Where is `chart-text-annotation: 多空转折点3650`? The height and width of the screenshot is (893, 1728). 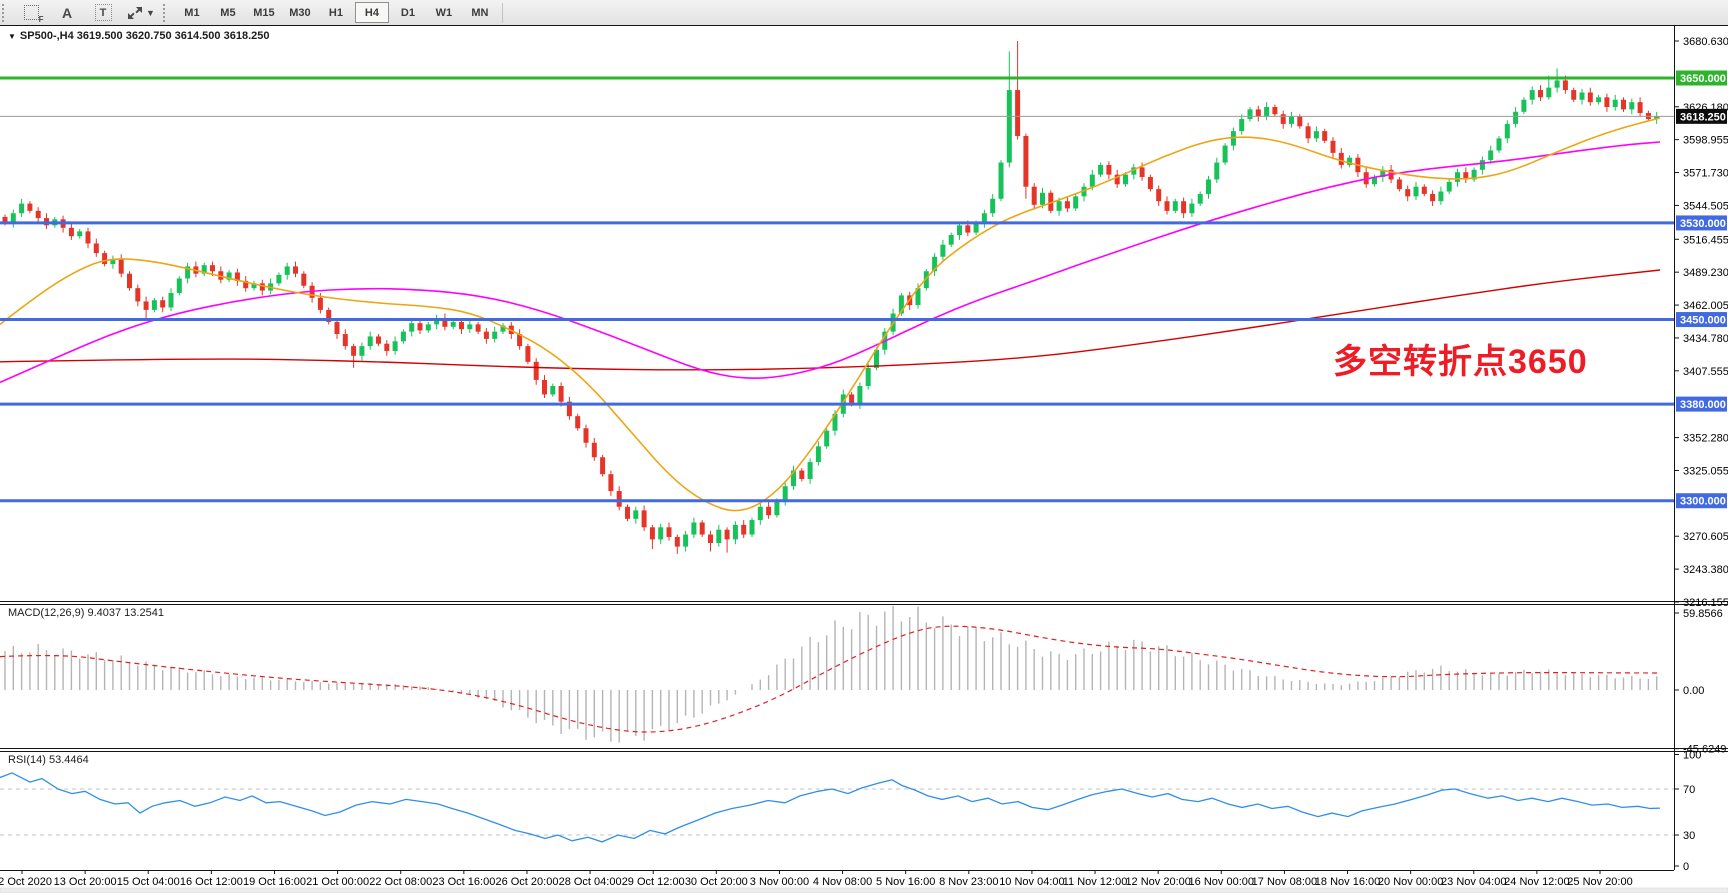 chart-text-annotation: 多空转折点3650 is located at coordinates (1460, 362).